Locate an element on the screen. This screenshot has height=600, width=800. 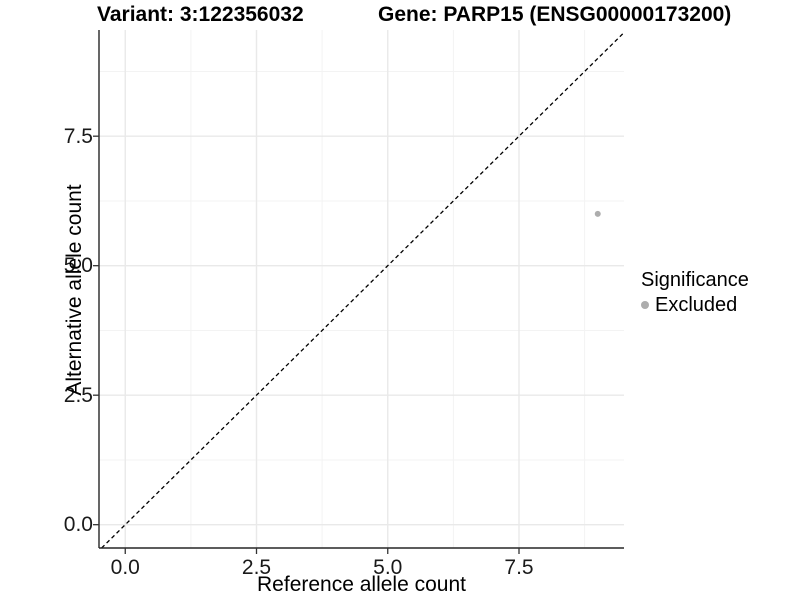
y-tick-label: 2.5 is located at coordinates (78, 395).